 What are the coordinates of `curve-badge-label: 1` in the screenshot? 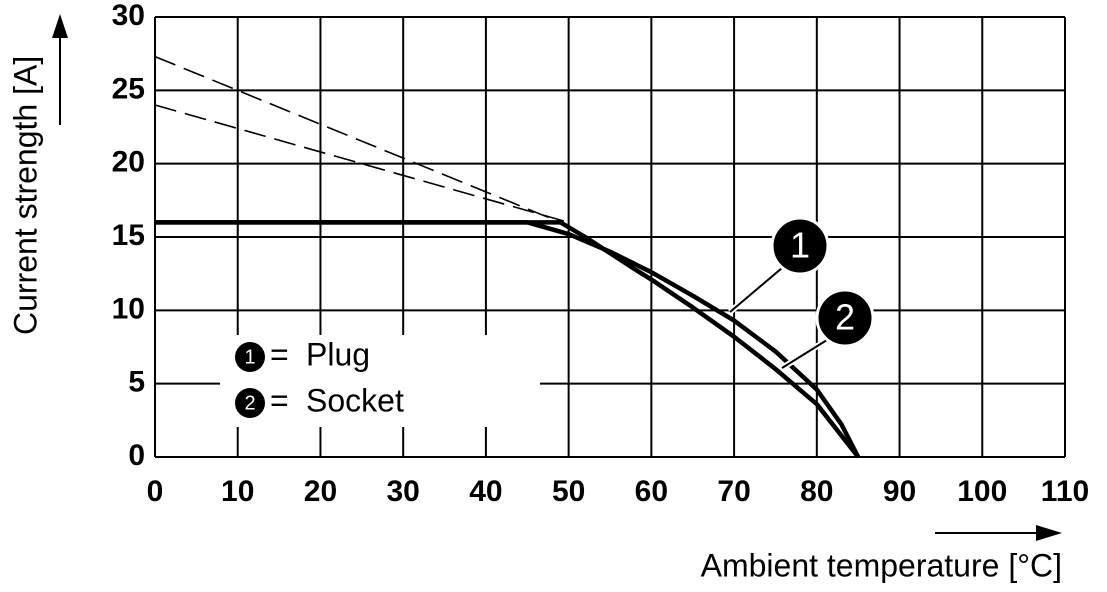 It's located at (800, 245).